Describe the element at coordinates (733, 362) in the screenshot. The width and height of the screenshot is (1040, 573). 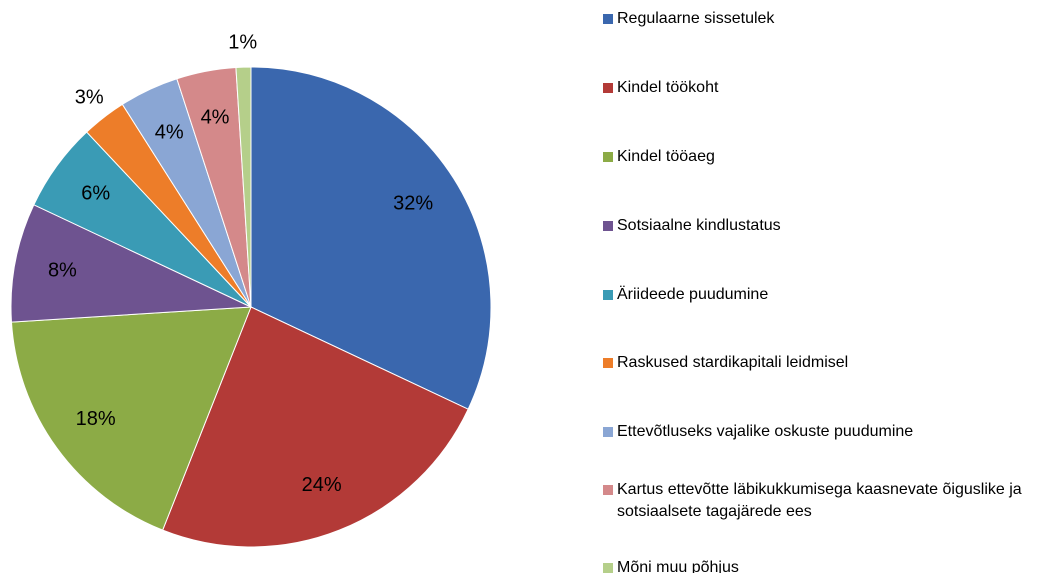
I see `legend-label: Raskused stardikapitali leidmisel` at that location.